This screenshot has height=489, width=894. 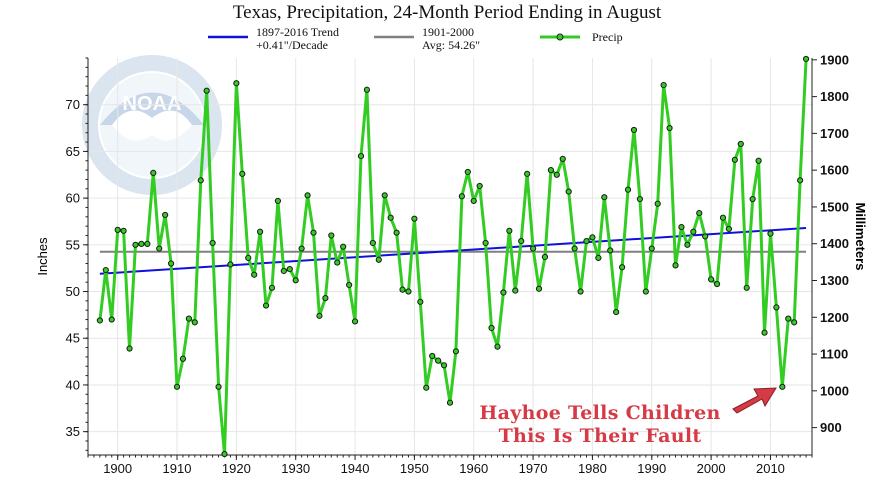 I want to click on y2-tick-label: 1300, so click(x=834, y=280).